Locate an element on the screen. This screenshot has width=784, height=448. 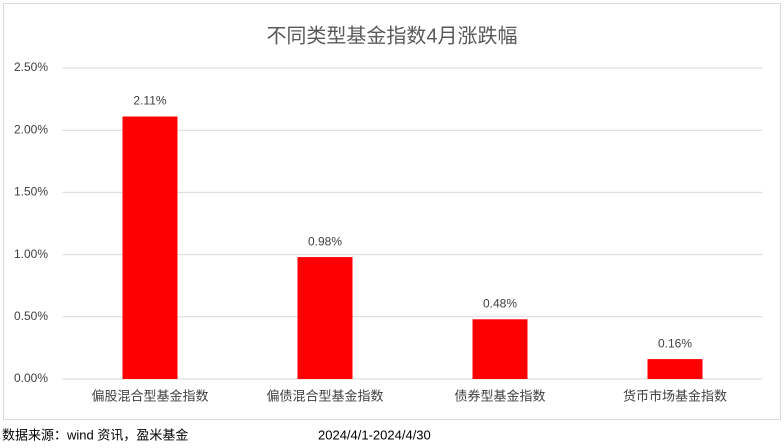
x-tick-label: 债券型基金指数 is located at coordinates (499, 395).